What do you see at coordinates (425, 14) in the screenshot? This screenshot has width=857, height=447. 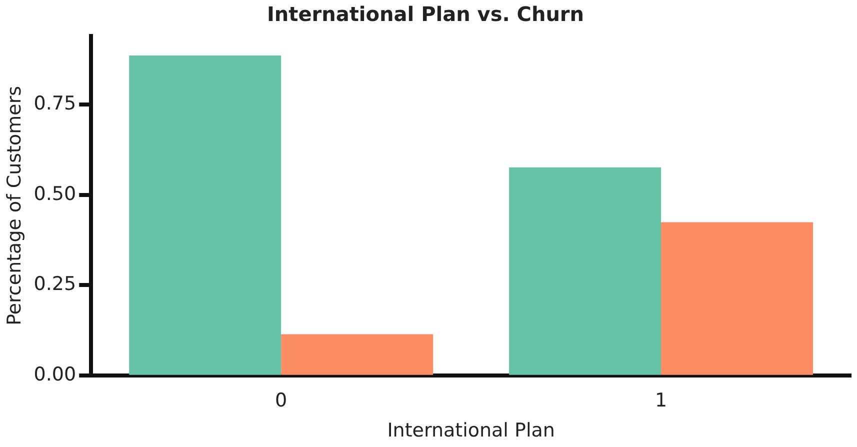 I see `chart-title: International Plan vs. Churn` at bounding box center [425, 14].